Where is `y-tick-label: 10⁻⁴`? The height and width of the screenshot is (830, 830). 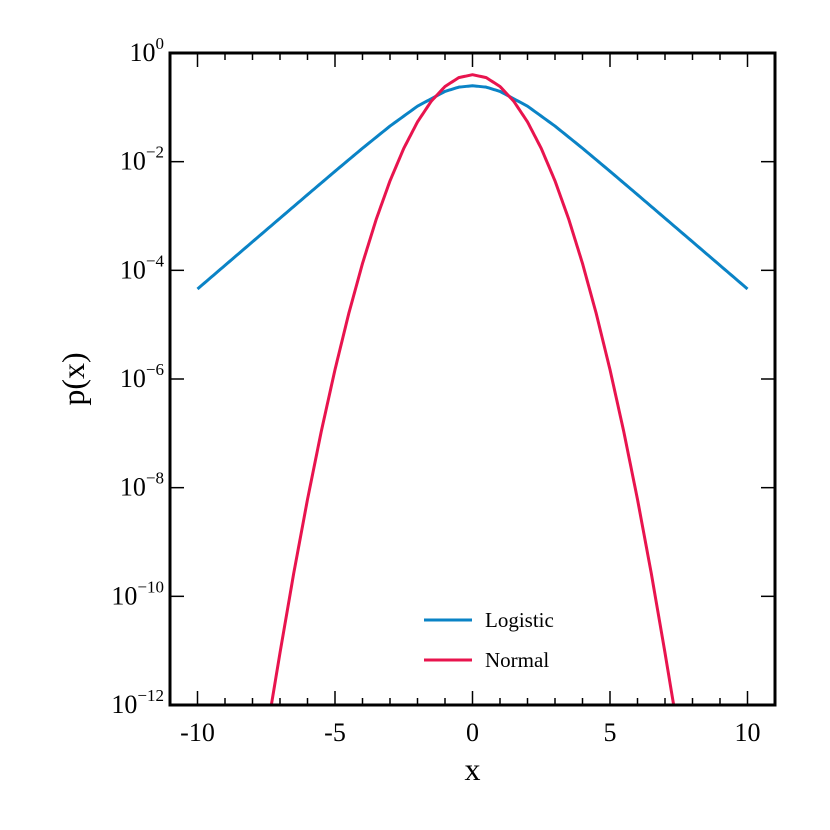
y-tick-label: 10⁻⁴ is located at coordinates (142, 267).